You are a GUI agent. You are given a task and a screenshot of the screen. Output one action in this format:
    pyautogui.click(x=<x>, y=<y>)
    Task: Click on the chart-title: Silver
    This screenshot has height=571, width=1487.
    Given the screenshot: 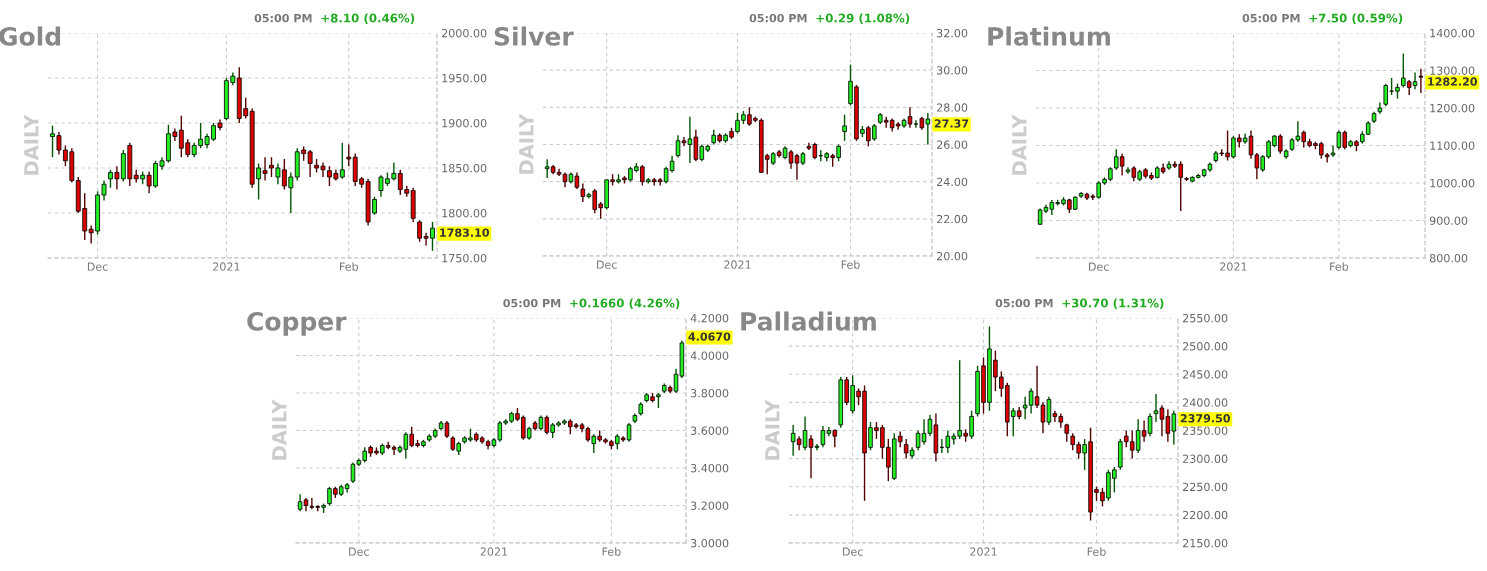 What is the action you would take?
    pyautogui.click(x=534, y=36)
    